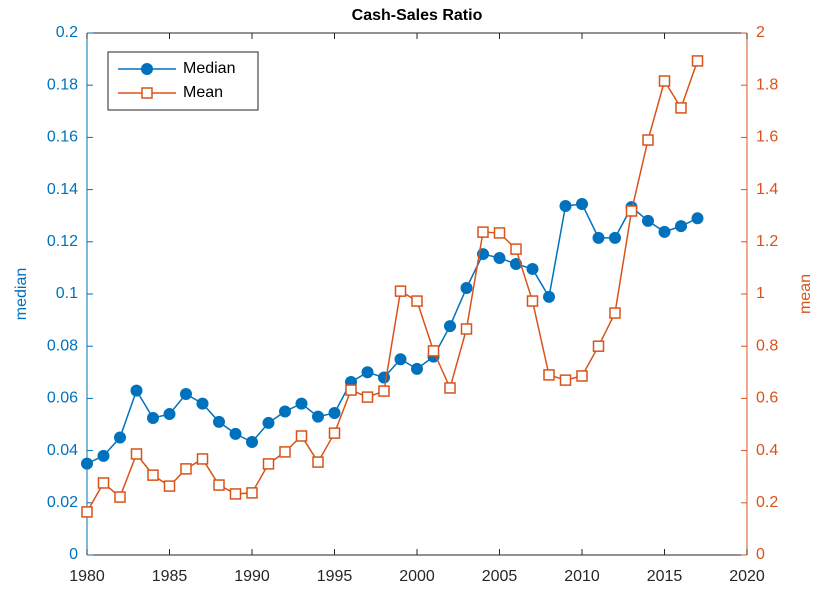 This screenshot has width=817, height=590. What do you see at coordinates (747, 576) in the screenshot?
I see `x-tick-label: 2020` at bounding box center [747, 576].